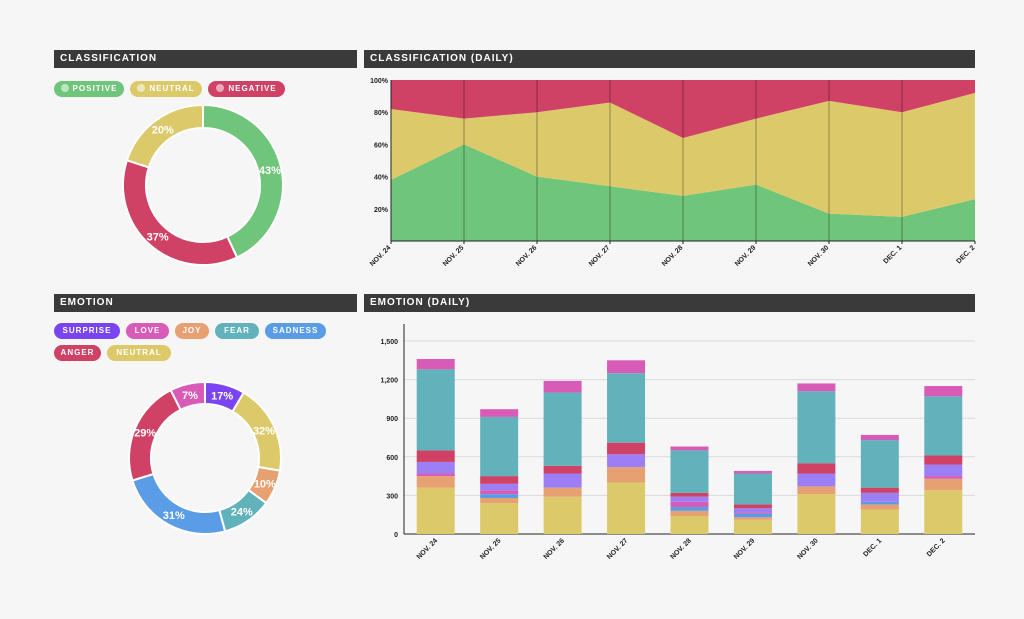 This screenshot has width=1024, height=619. What do you see at coordinates (264, 432) in the screenshot?
I see `slice-label: 32%` at bounding box center [264, 432].